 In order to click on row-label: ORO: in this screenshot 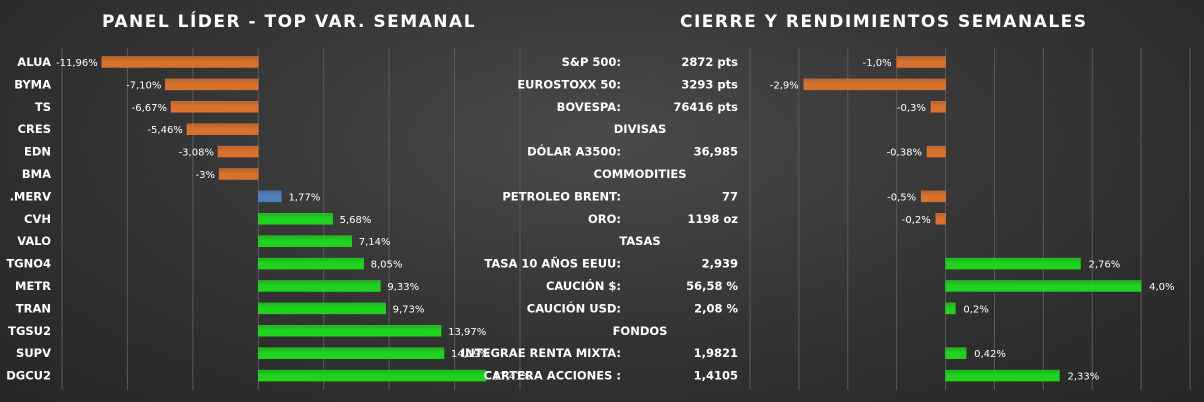, I will do `click(604, 219)`.